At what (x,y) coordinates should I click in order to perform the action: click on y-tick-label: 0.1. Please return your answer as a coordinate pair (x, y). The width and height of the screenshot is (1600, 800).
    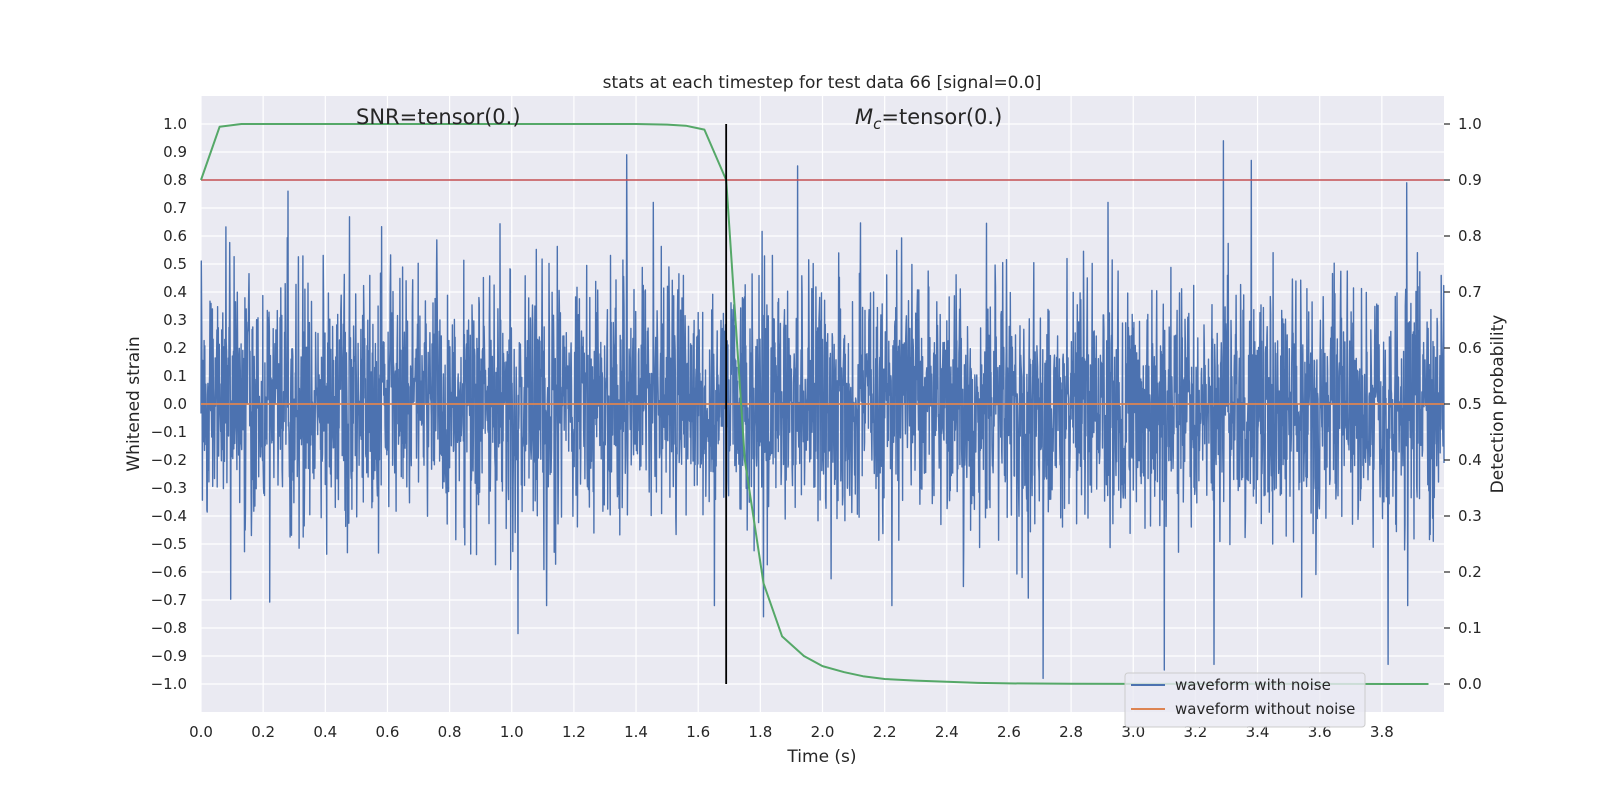
    Looking at the image, I should click on (175, 376).